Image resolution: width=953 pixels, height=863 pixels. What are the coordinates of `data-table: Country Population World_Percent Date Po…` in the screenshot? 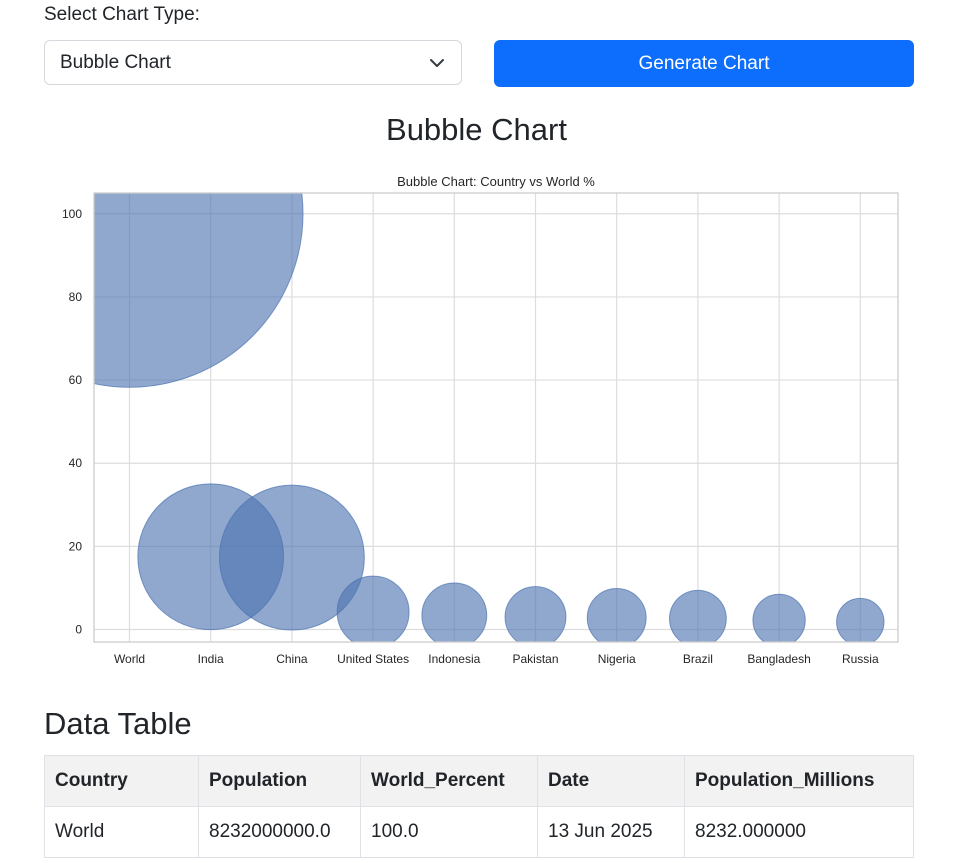 It's located at (479, 806).